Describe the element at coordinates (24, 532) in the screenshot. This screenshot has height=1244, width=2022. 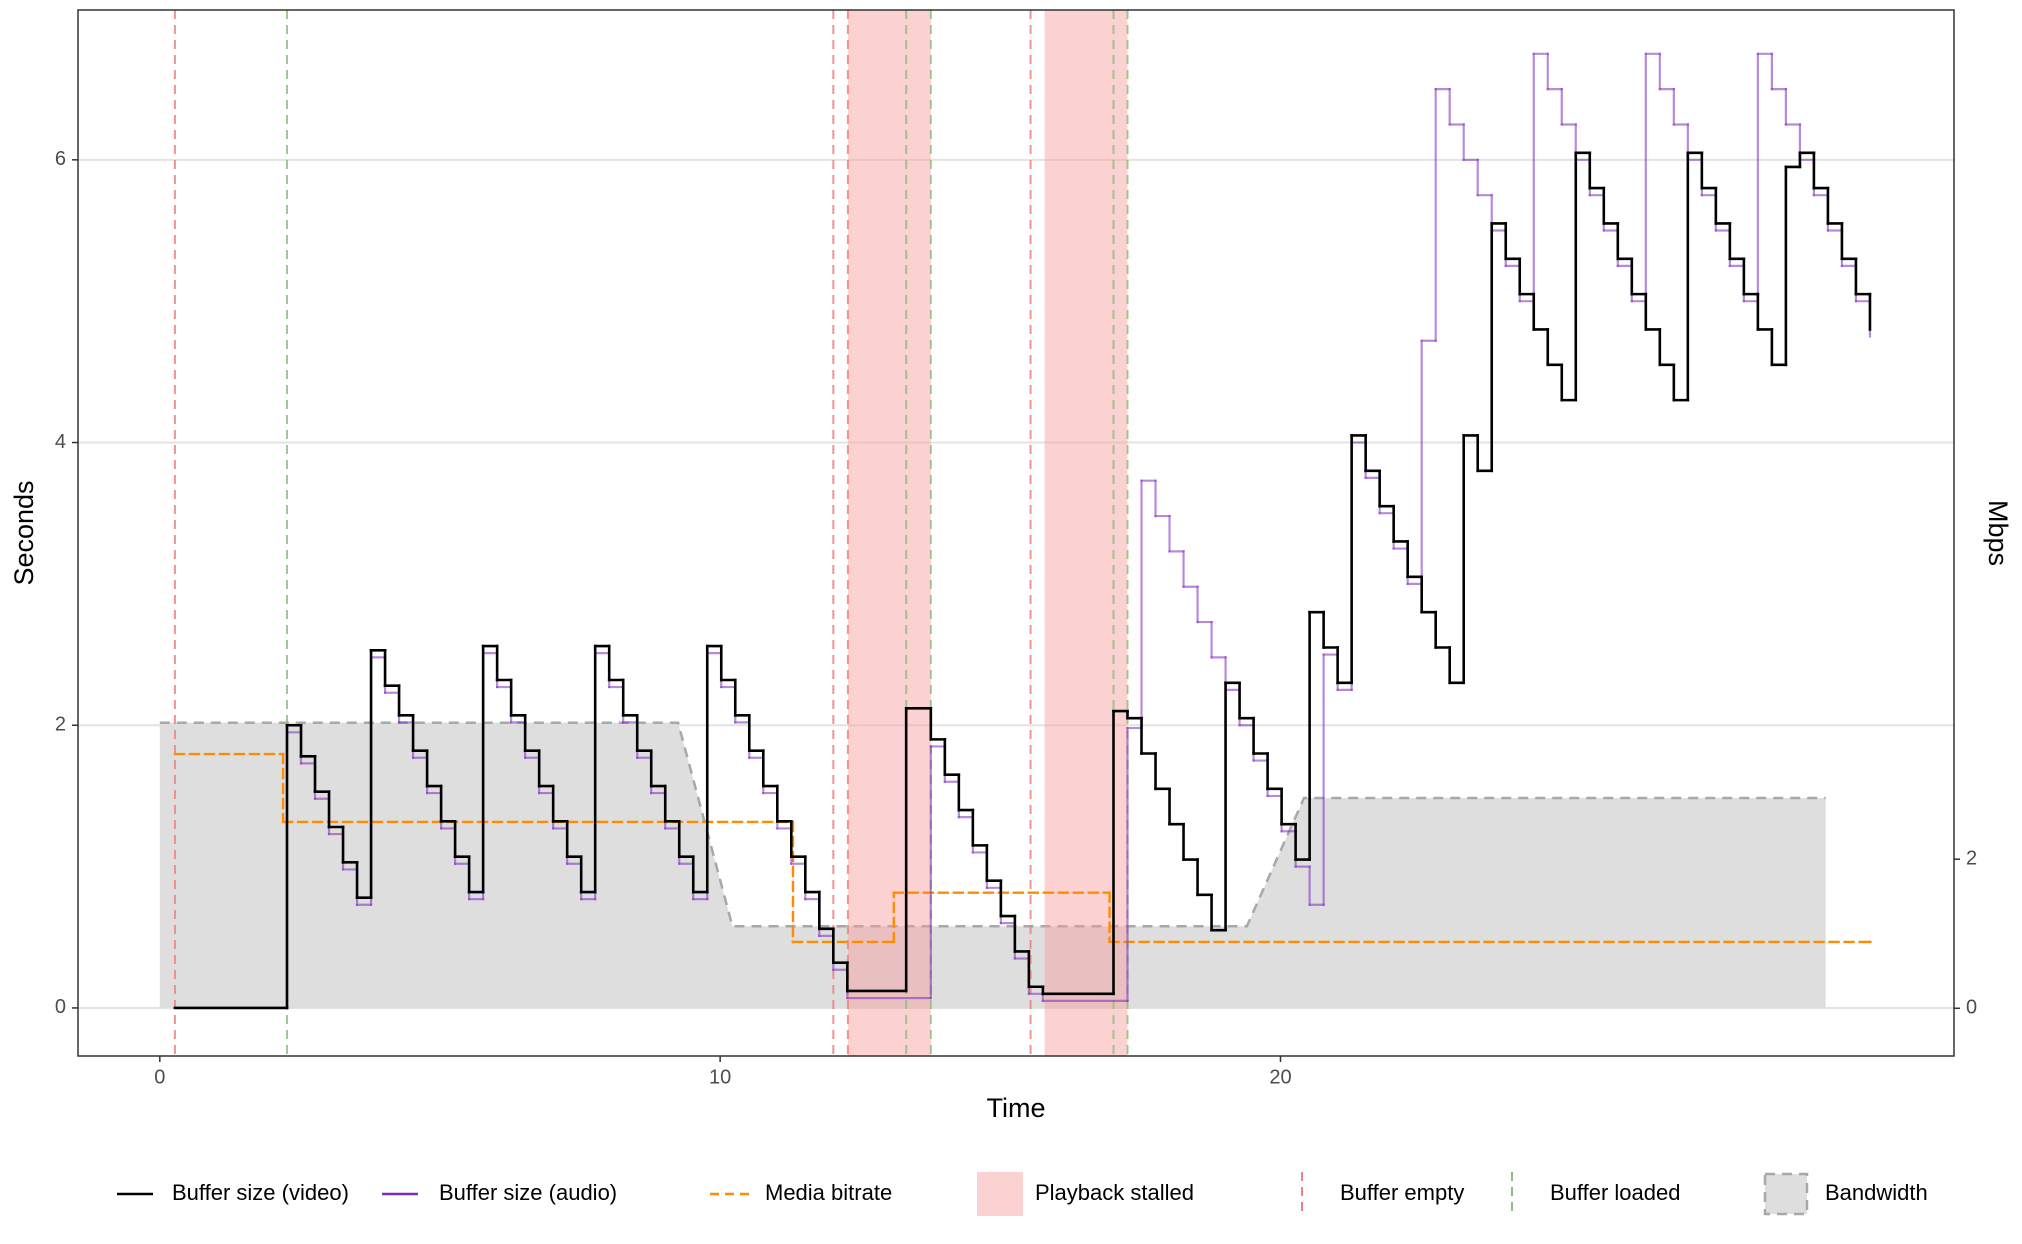
I see `y-axis-title: Seconds` at that location.